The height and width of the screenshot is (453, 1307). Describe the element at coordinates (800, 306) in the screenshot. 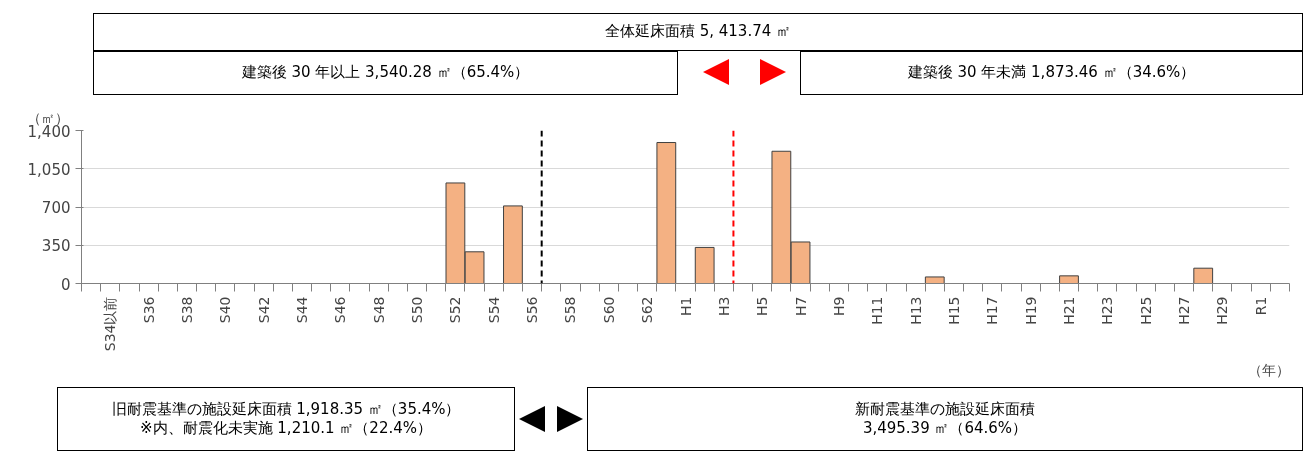

I see `x-tick-label: H7` at that location.